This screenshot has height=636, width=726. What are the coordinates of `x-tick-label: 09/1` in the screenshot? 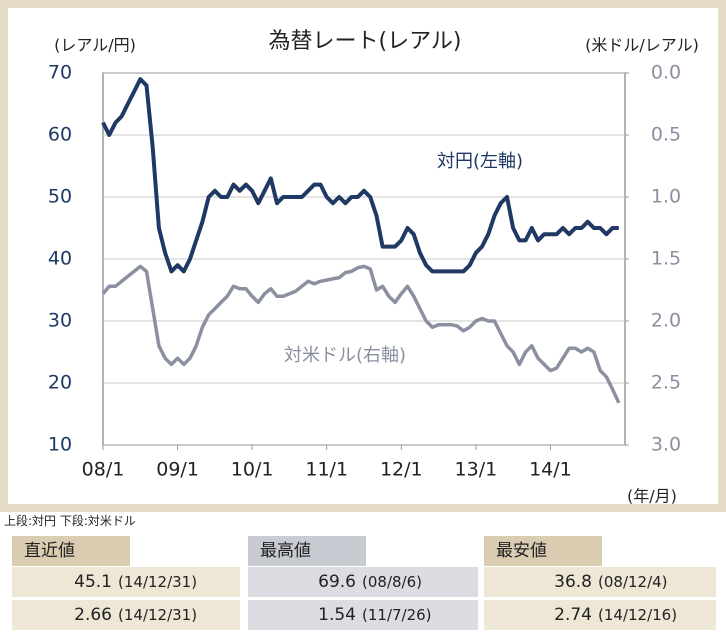 It's located at (177, 470).